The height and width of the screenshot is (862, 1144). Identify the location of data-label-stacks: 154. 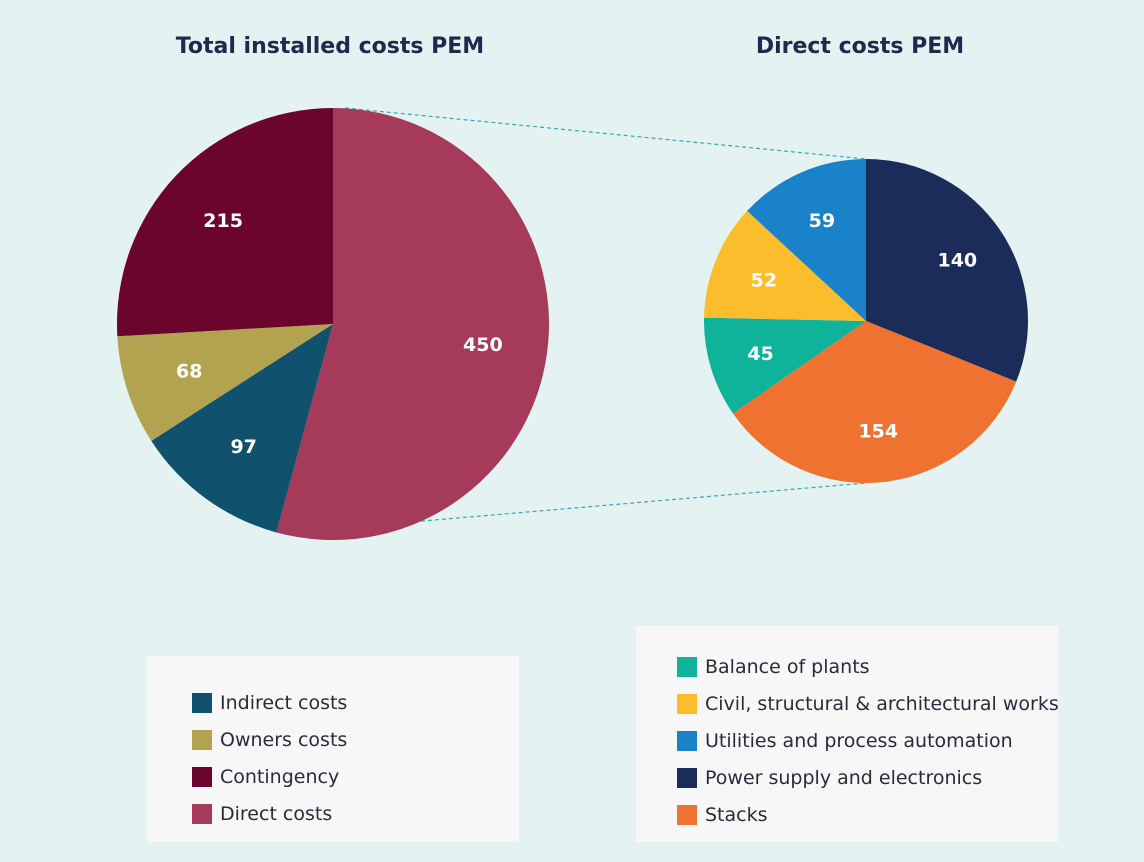
(878, 431).